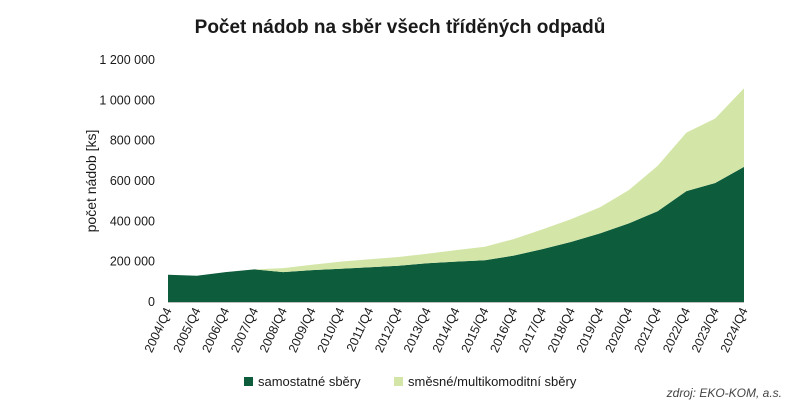 The image size is (800, 412). What do you see at coordinates (724, 393) in the screenshot?
I see `source-note: zdroj: EKO-KOM, a.s.` at bounding box center [724, 393].